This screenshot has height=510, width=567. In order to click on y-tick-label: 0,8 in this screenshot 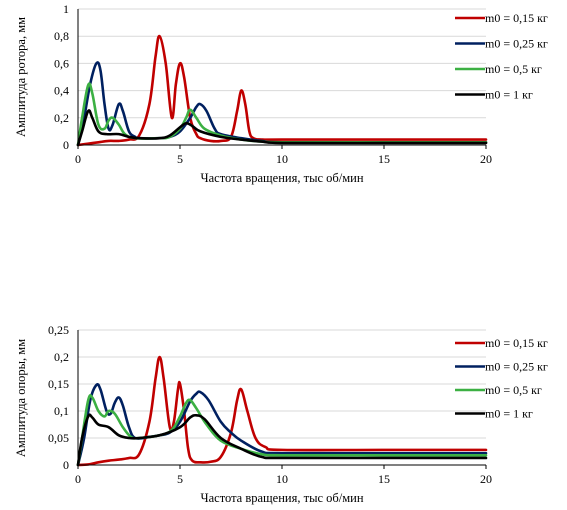, I will do `click(61, 36)`.